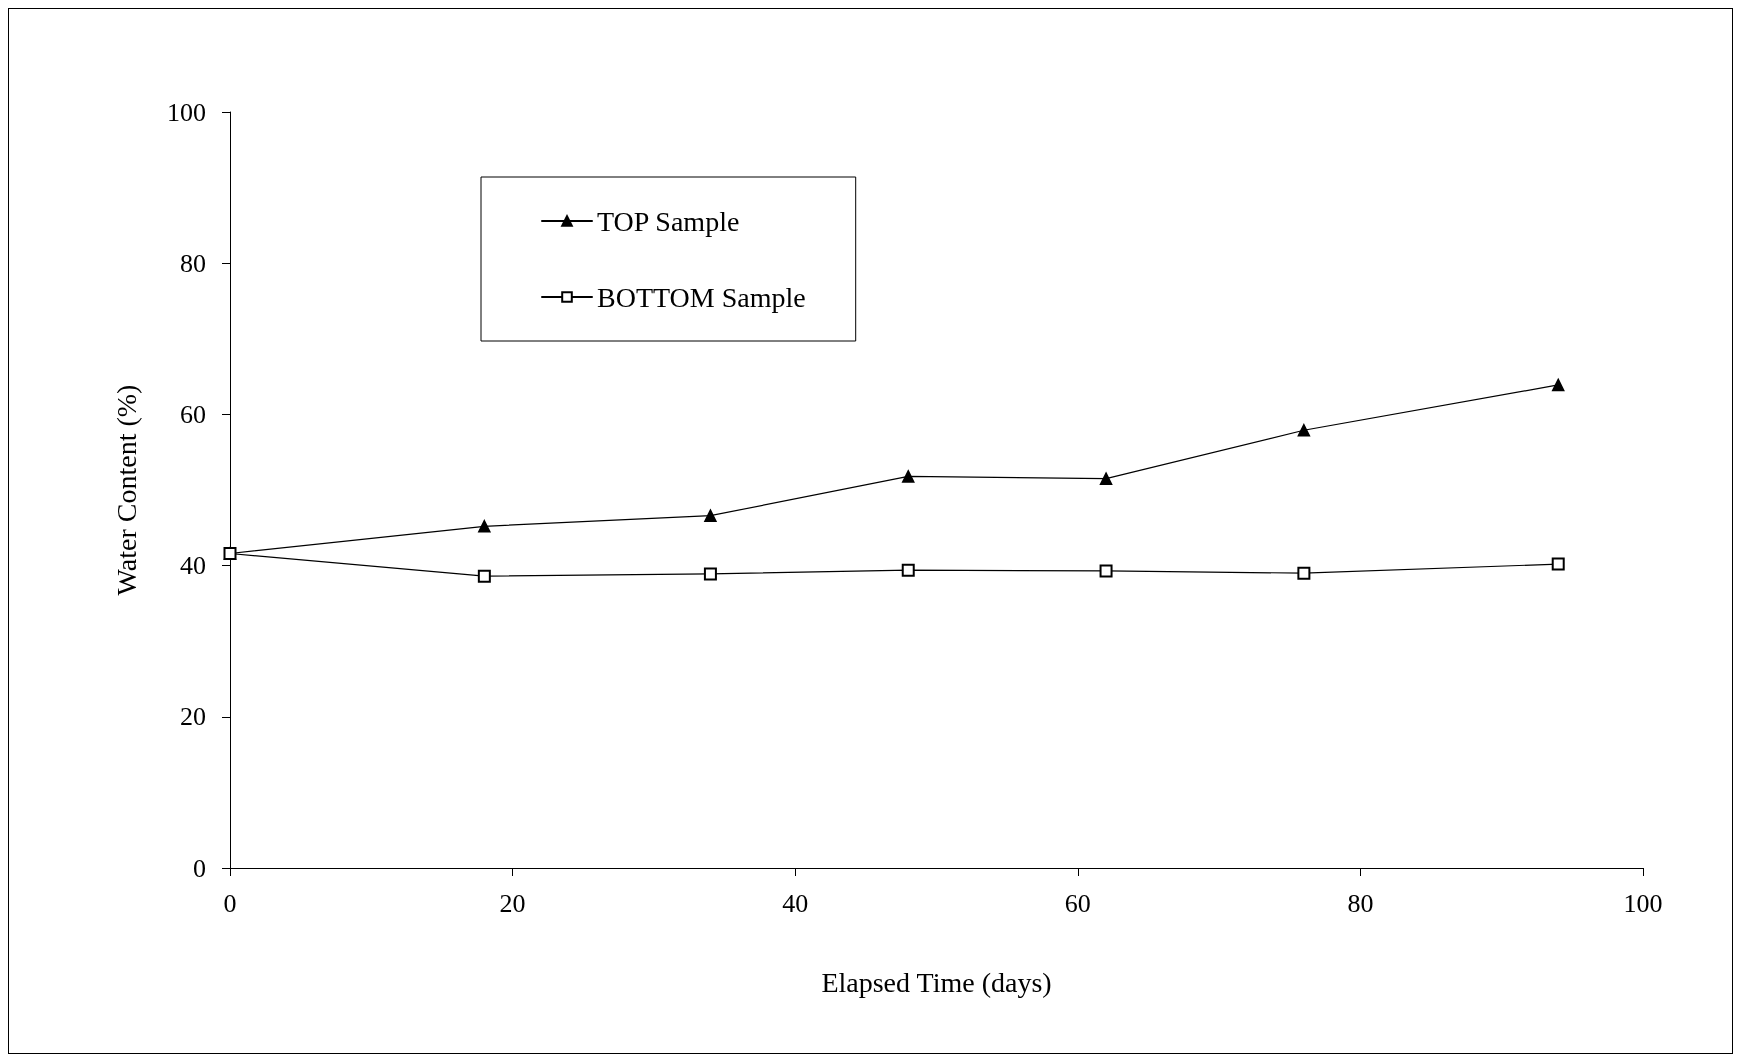 Image resolution: width=1741 pixels, height=1062 pixels. What do you see at coordinates (199, 868) in the screenshot?
I see `y-tick-label: 0` at bounding box center [199, 868].